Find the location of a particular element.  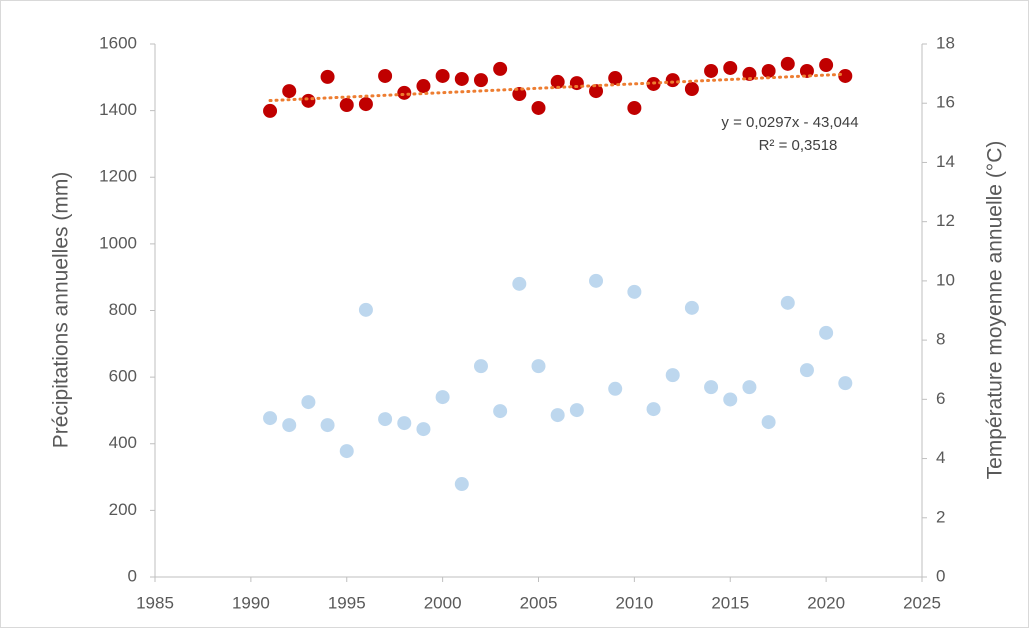

x-tick-label: 2020 is located at coordinates (826, 602).